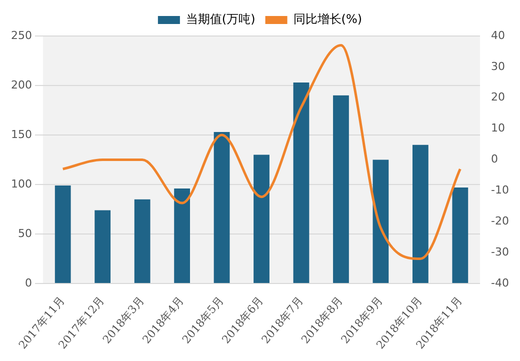 The width and height of the screenshot is (520, 361). Describe the element at coordinates (498, 35) in the screenshot. I see `y2-tick-label: 40` at that location.